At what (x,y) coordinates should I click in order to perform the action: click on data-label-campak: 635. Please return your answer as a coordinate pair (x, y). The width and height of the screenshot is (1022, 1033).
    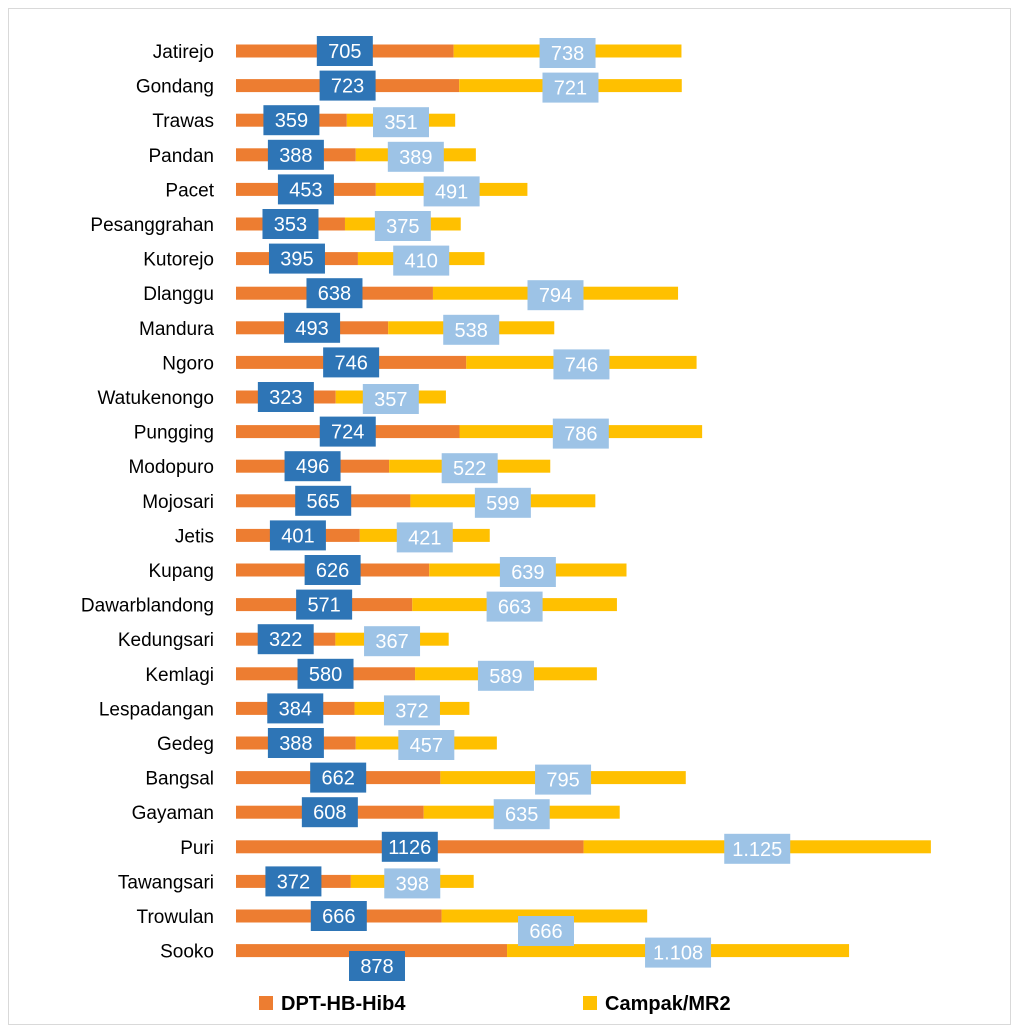
    Looking at the image, I should click on (521, 815).